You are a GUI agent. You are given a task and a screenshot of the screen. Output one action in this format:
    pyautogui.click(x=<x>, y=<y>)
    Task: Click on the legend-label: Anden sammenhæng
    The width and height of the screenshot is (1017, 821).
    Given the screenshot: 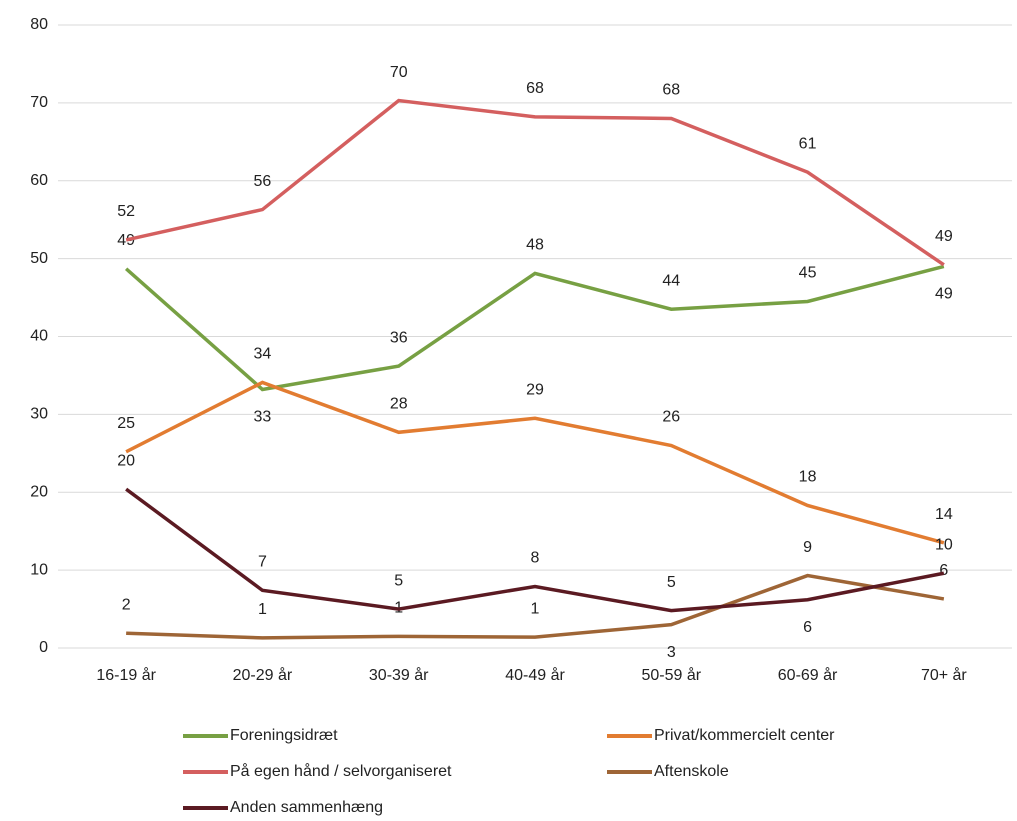 What is the action you would take?
    pyautogui.click(x=306, y=807)
    